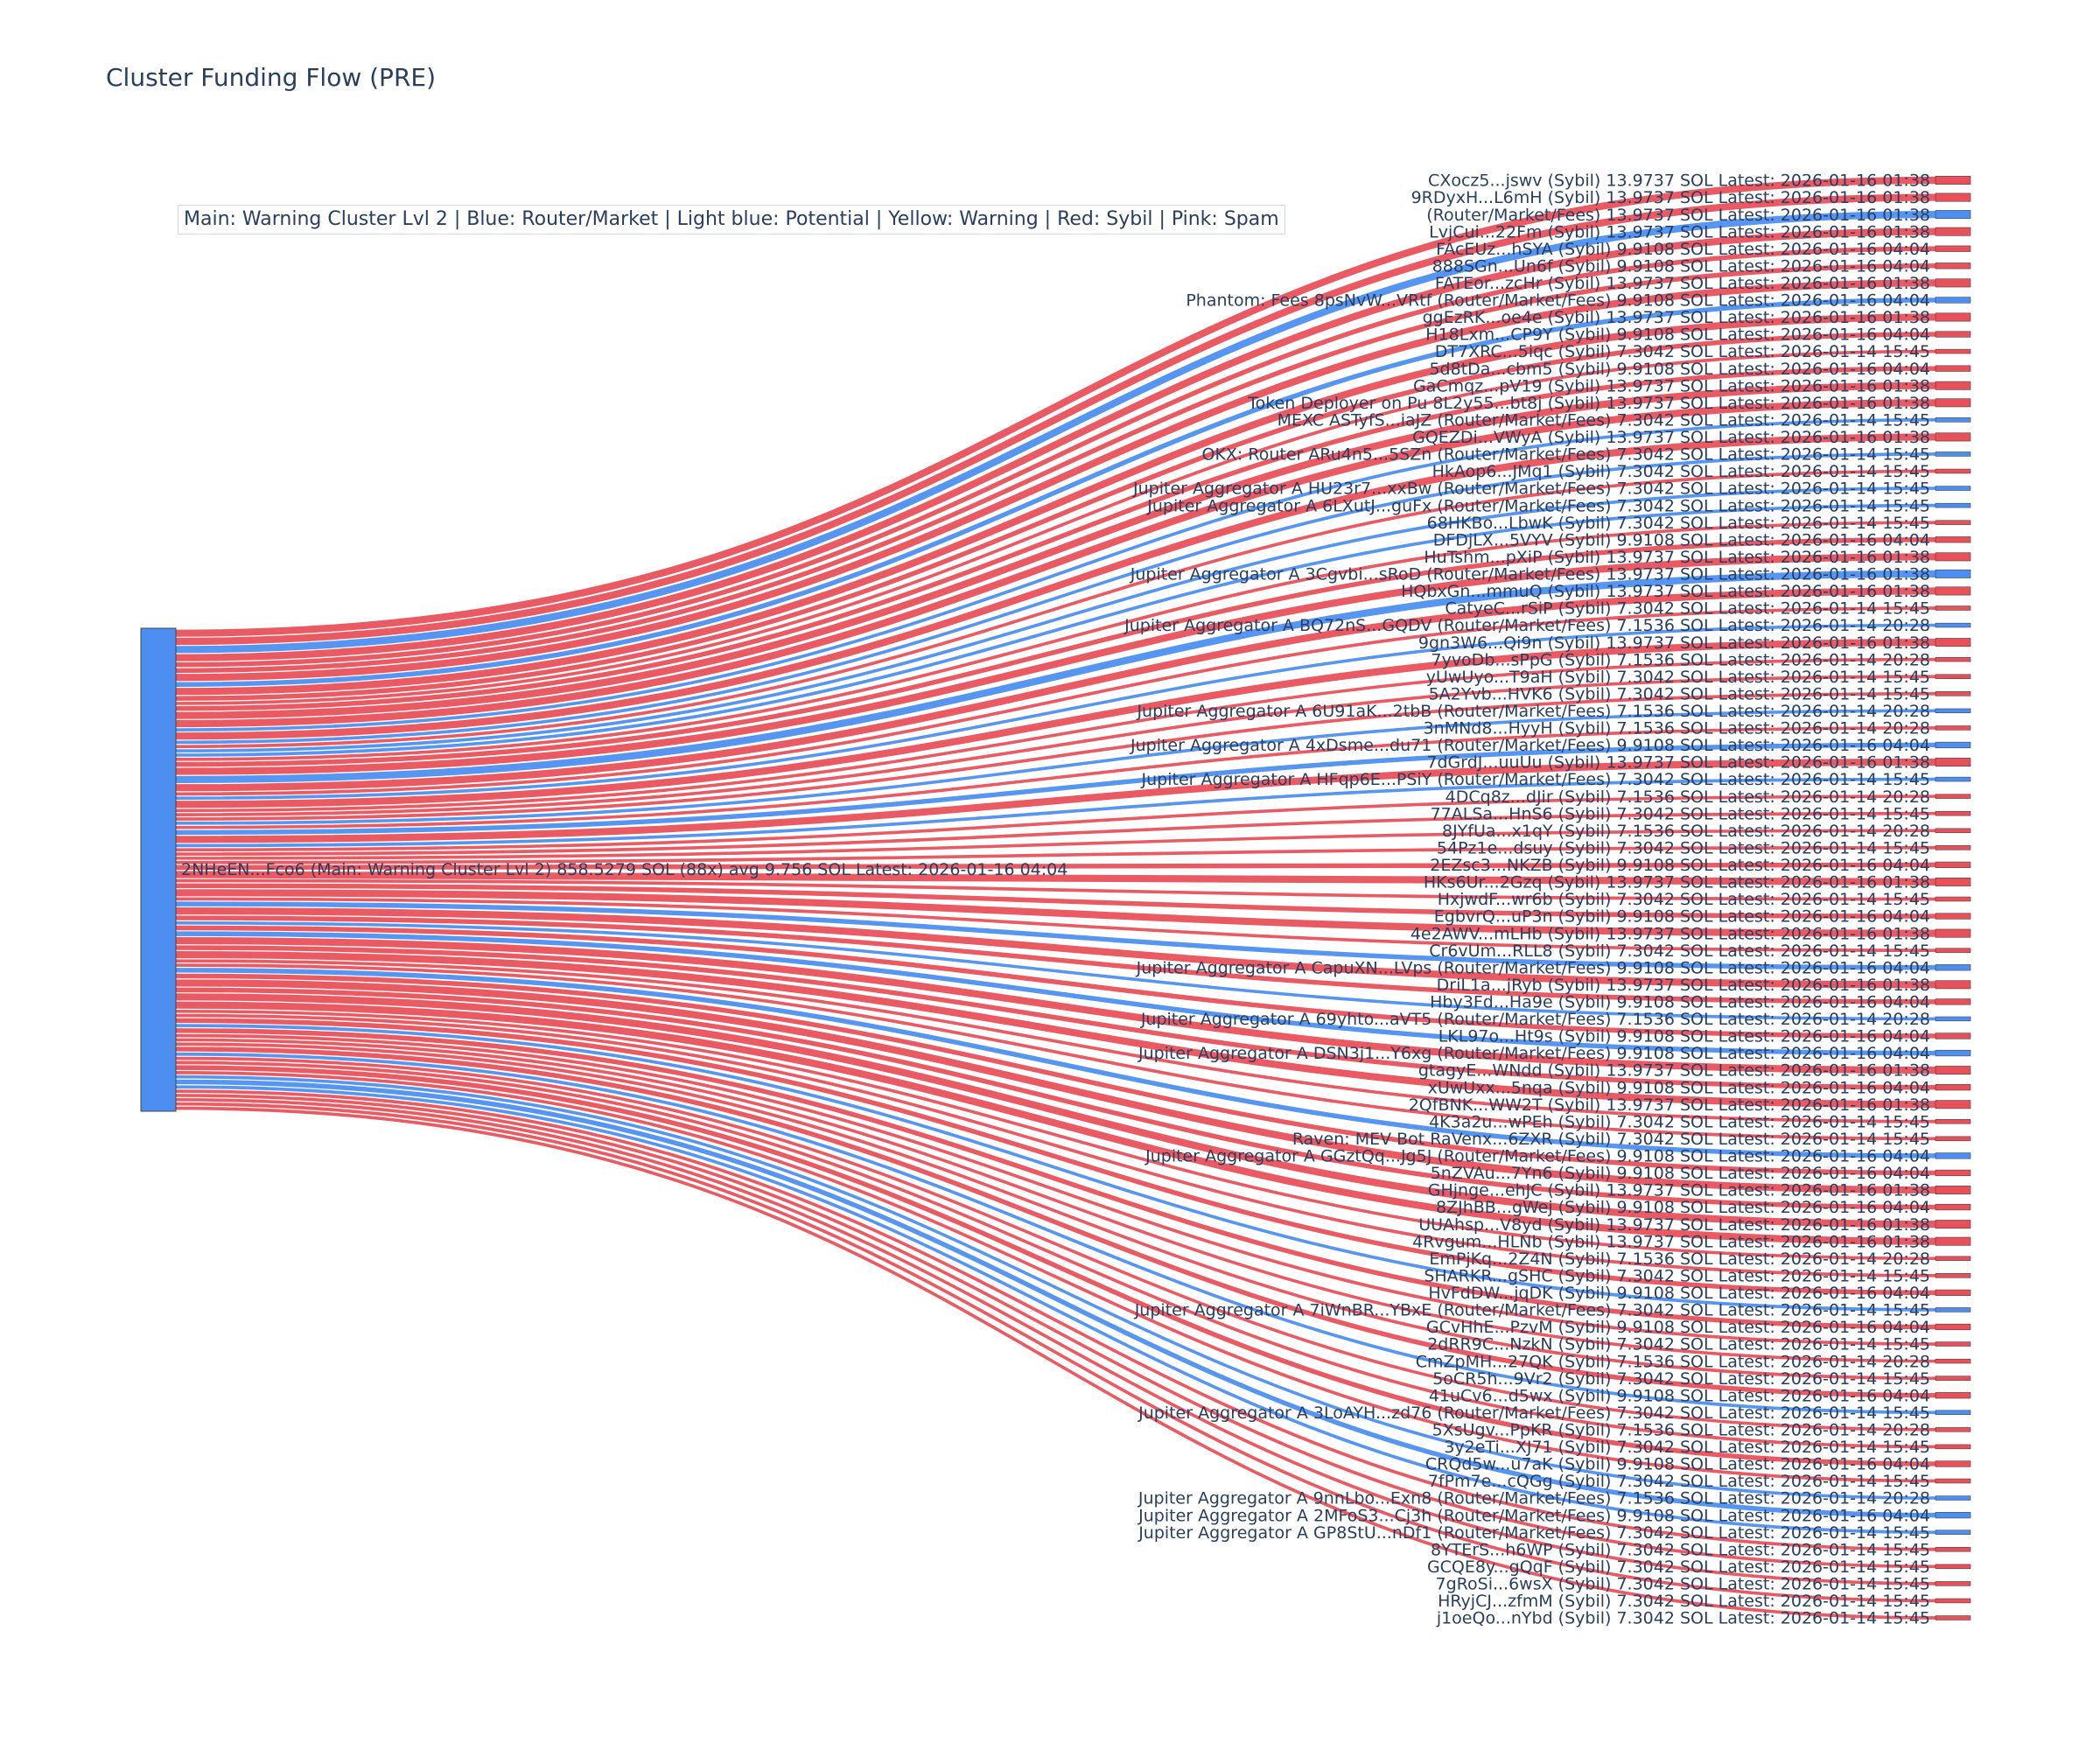 The width and height of the screenshot is (2100, 1750). Describe the element at coordinates (158, 869) in the screenshot. I see `source-node` at that location.